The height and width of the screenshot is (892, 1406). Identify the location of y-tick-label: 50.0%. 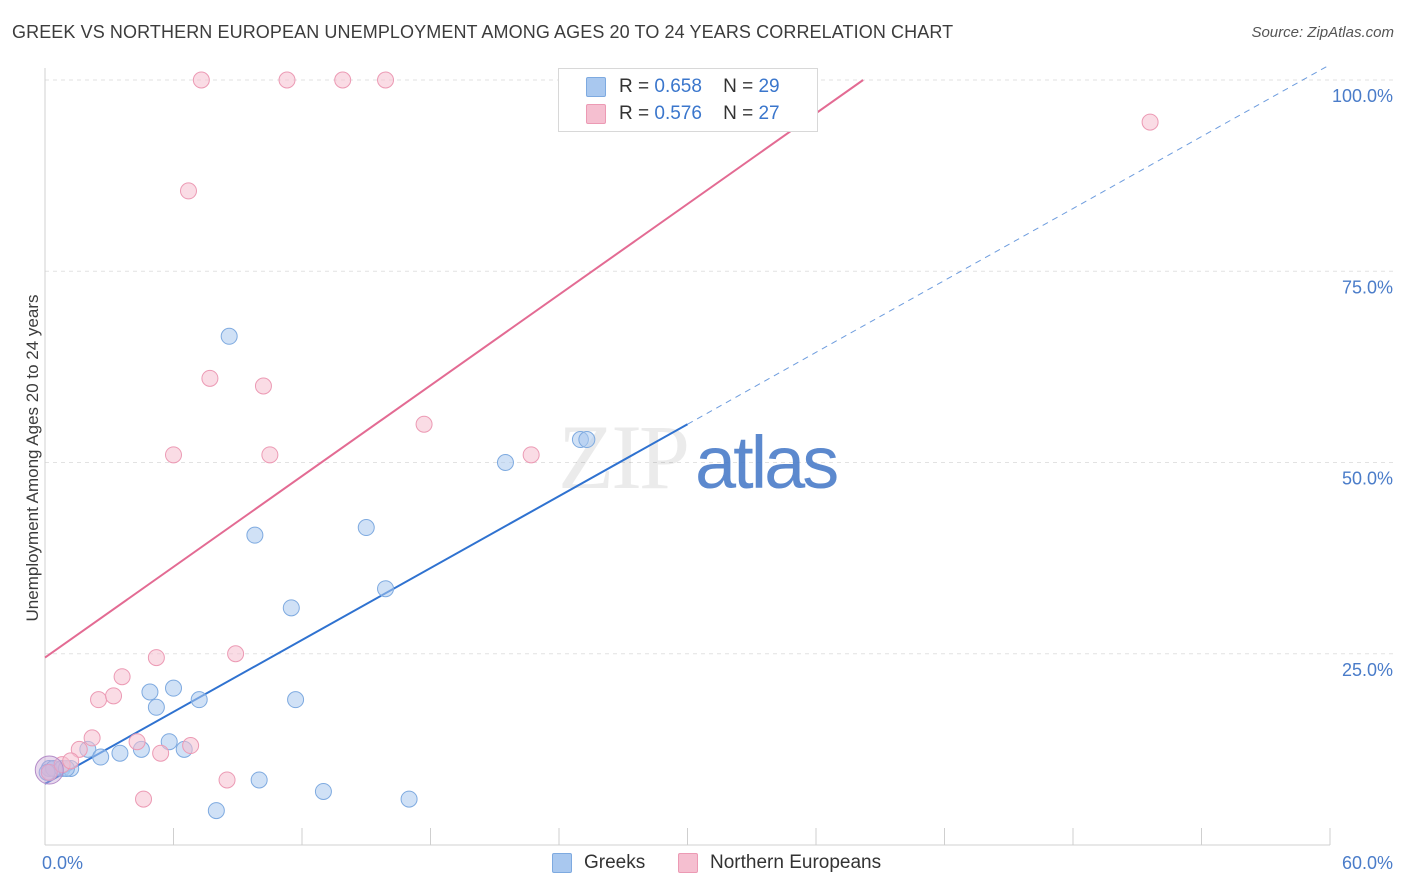
(1367, 479).